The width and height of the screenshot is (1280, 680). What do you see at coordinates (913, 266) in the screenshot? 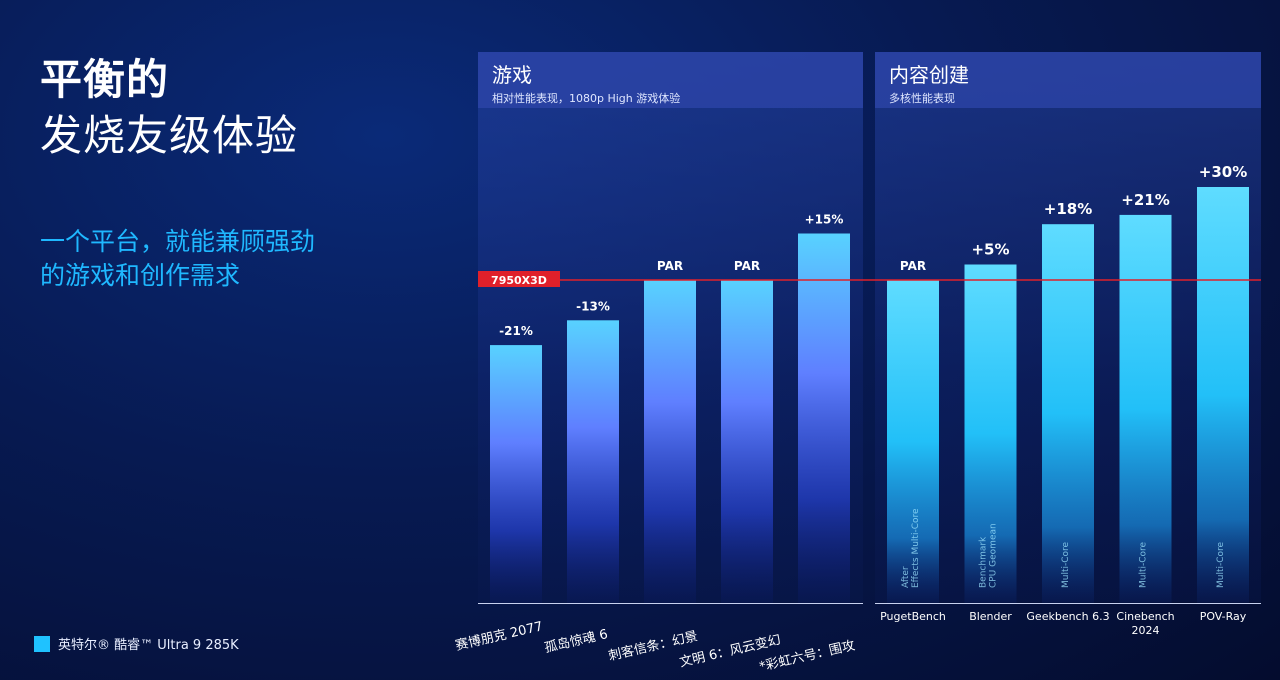
I see `data-label-1-0: PAR` at bounding box center [913, 266].